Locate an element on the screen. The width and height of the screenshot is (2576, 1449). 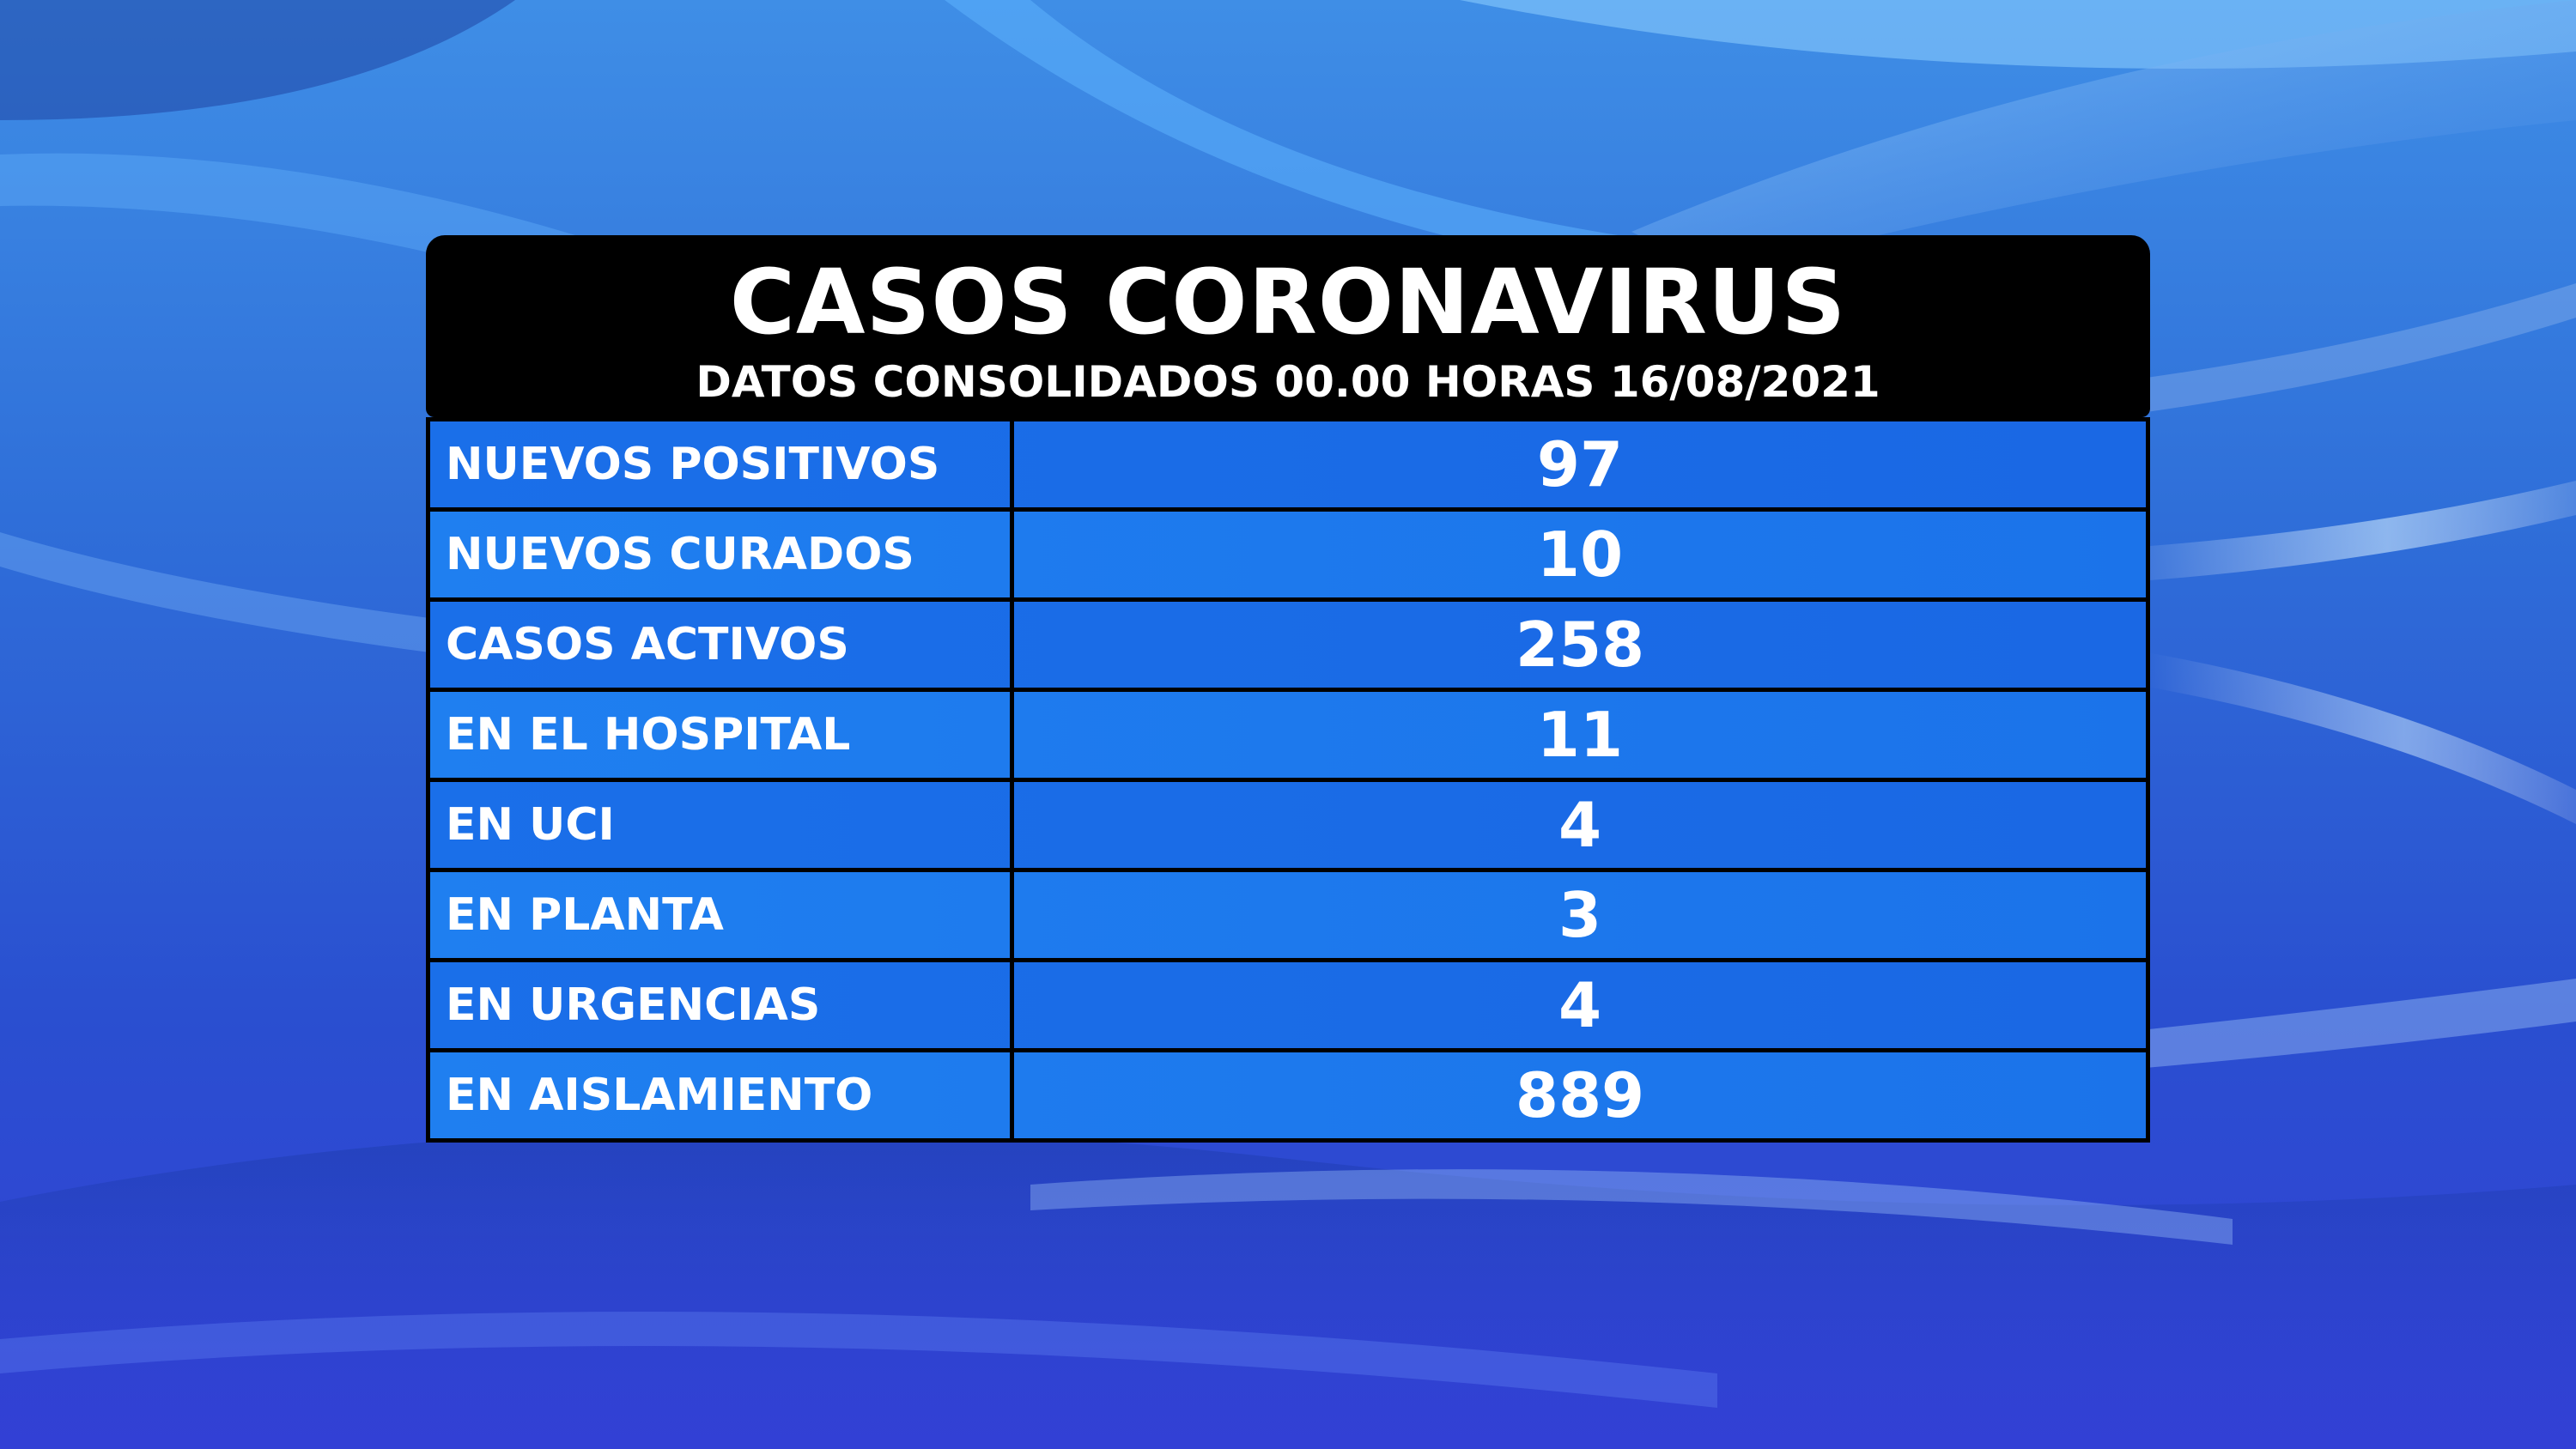
row-label: EN UCI is located at coordinates (722, 825).